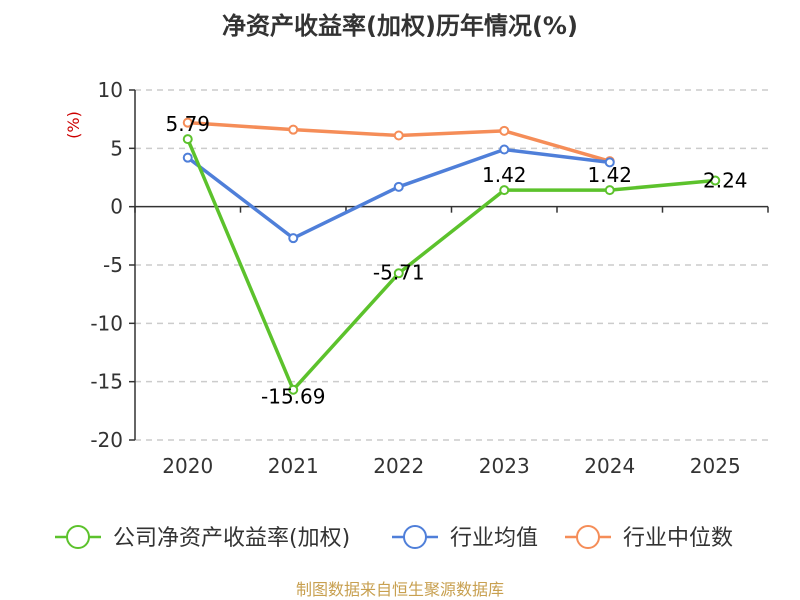 The height and width of the screenshot is (600, 800). I want to click on data-label: 5.79, so click(187, 124).